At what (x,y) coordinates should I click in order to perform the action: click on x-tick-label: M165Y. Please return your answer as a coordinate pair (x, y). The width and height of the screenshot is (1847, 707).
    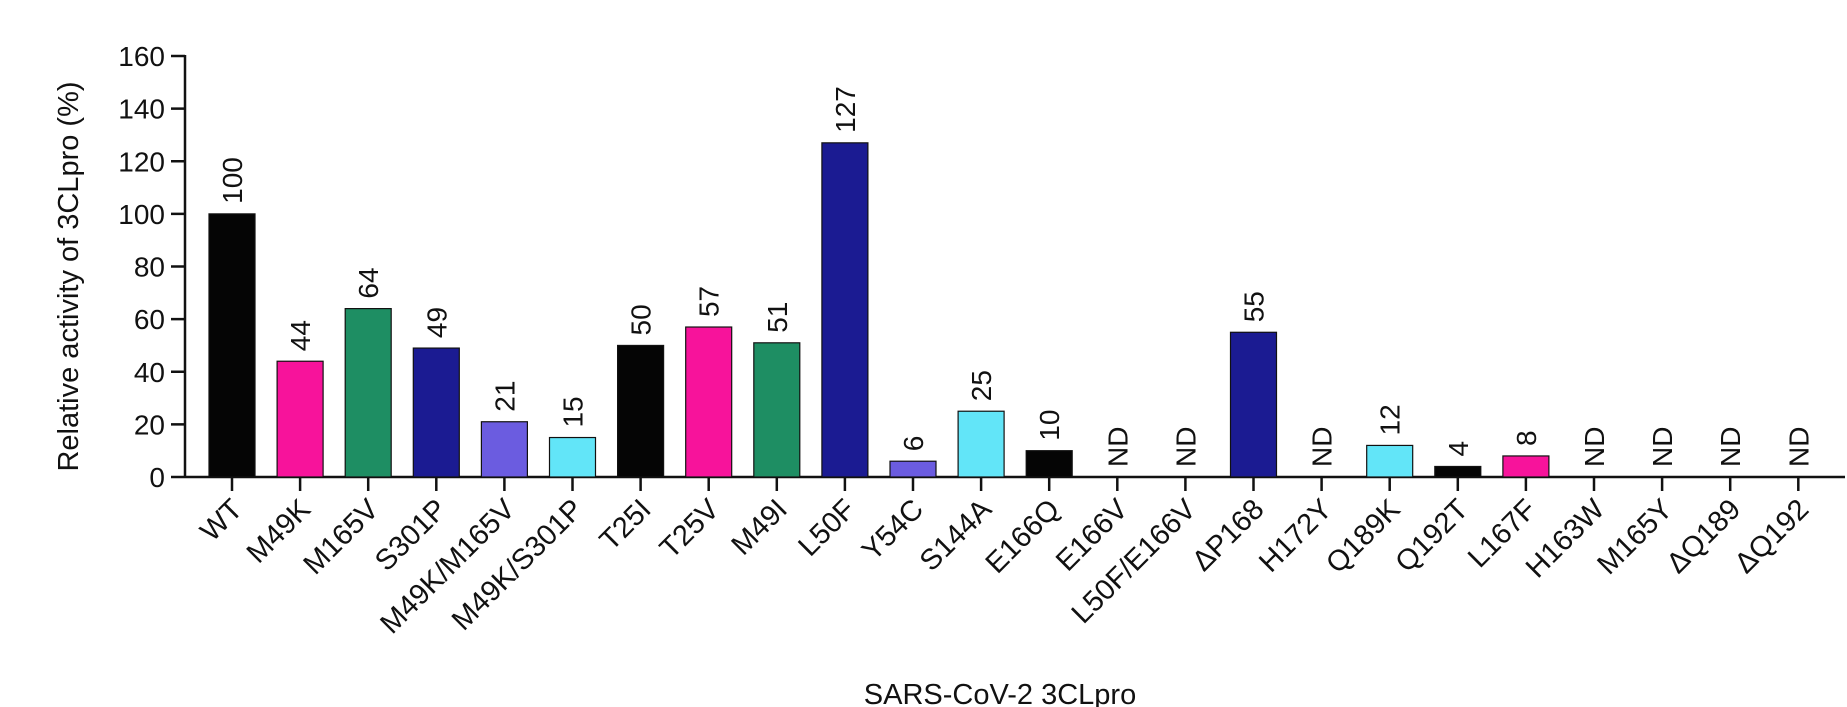
    Looking at the image, I should click on (1635, 537).